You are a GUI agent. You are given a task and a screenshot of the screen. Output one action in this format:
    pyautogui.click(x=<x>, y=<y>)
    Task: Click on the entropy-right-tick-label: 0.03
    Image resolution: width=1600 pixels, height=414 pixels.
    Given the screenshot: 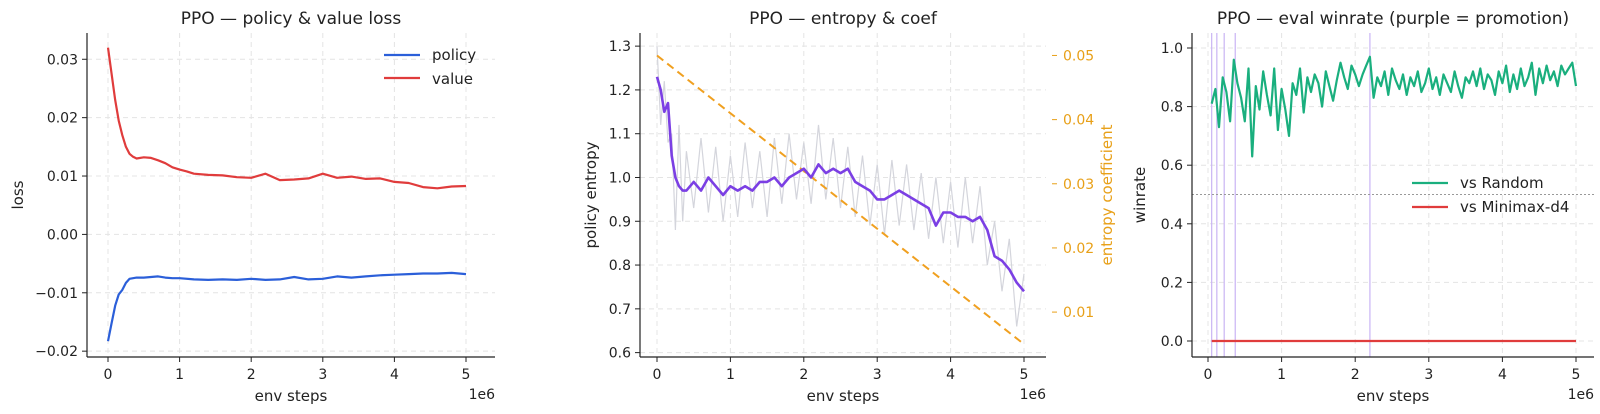 What is the action you would take?
    pyautogui.click(x=1078, y=185)
    